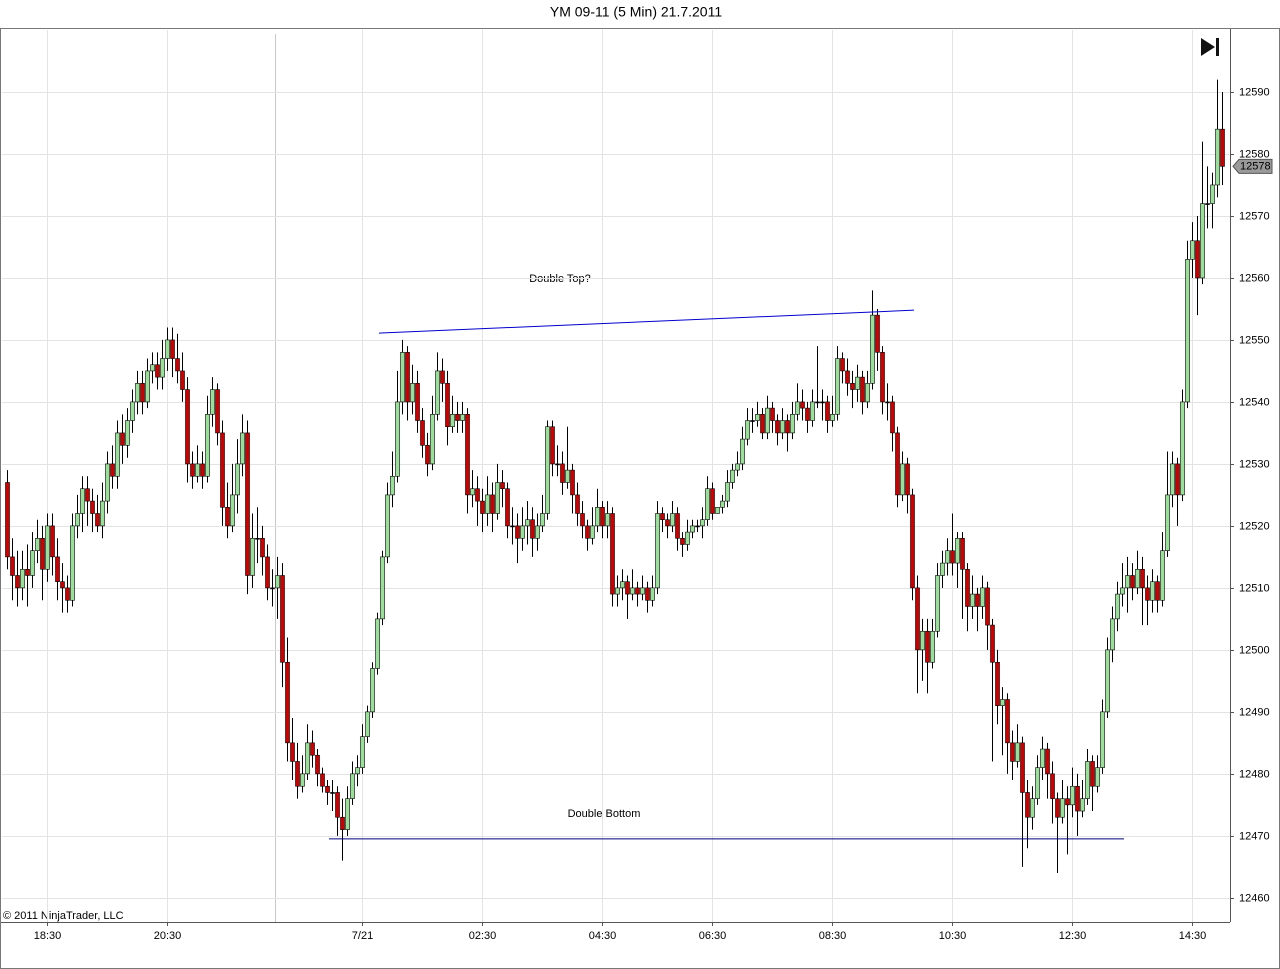 This screenshot has height=969, width=1280. What do you see at coordinates (1193, 936) in the screenshot?
I see `x-tick-label: 14:30` at bounding box center [1193, 936].